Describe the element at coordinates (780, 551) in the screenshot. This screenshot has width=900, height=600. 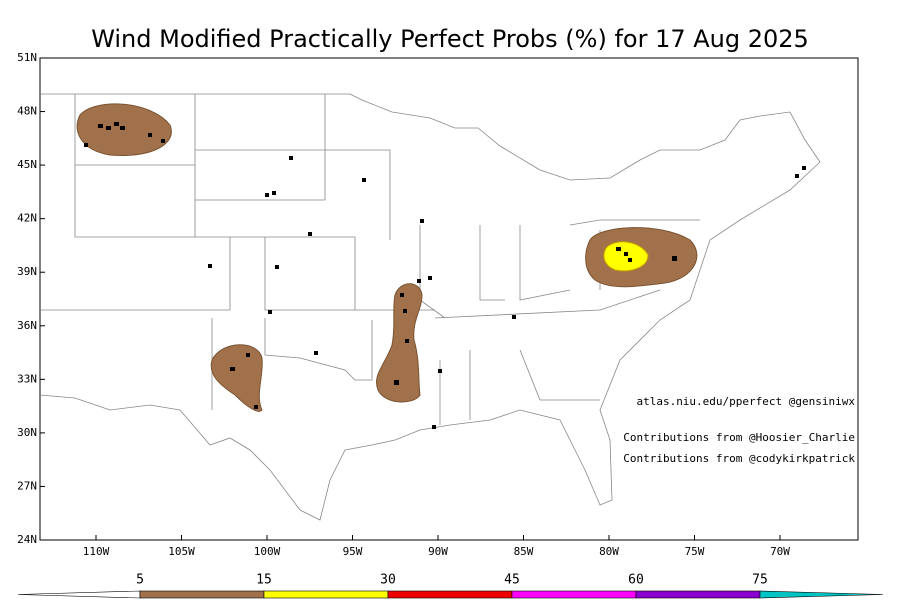
I see `x-tick-label: 70W` at that location.